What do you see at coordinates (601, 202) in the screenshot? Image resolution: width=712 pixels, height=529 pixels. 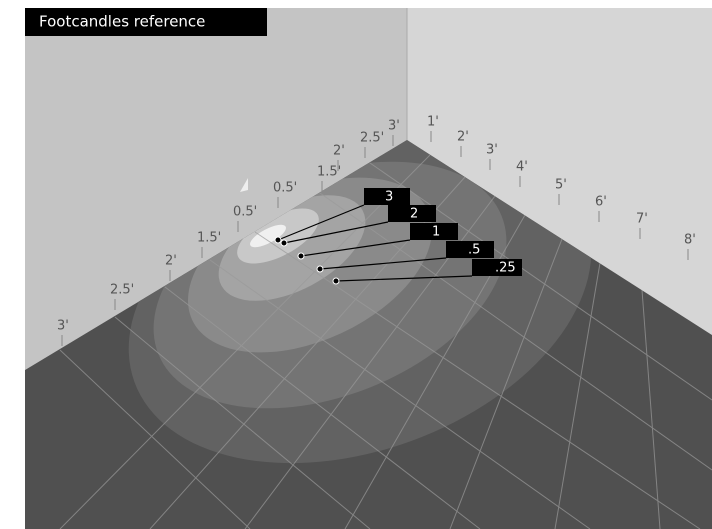 I see `scale-label: 6'` at bounding box center [601, 202].